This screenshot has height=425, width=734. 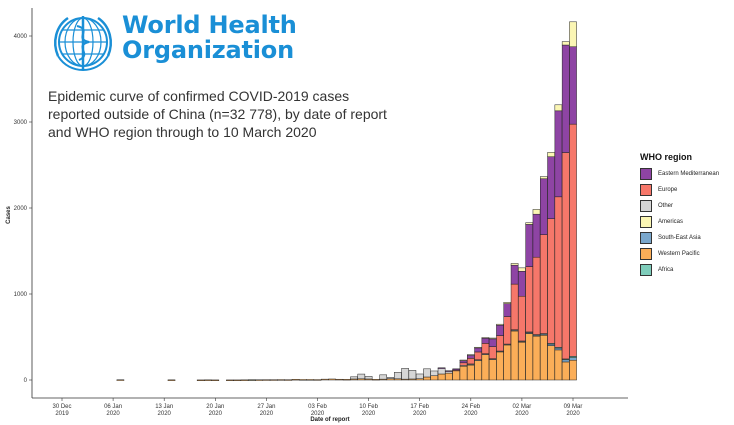 I want to click on legend-label: South-East Asia, so click(x=679, y=238).